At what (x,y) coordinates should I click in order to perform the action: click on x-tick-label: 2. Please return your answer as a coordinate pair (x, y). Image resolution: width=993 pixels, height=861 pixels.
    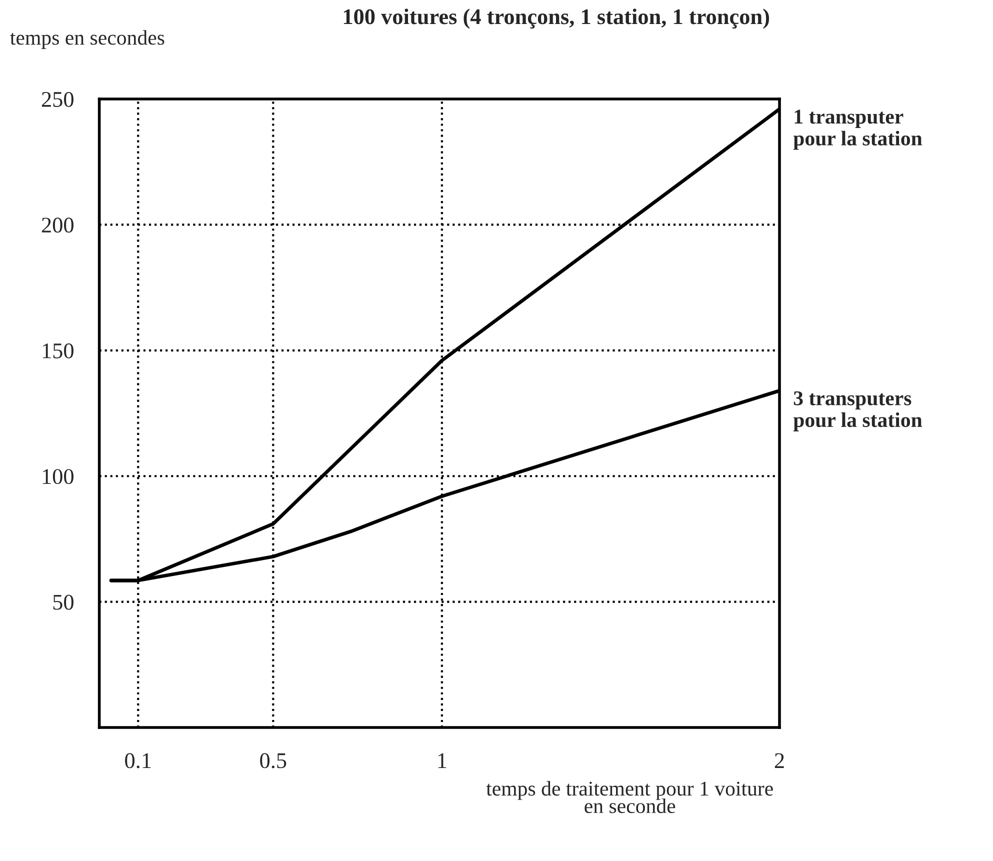
    Looking at the image, I should click on (779, 760).